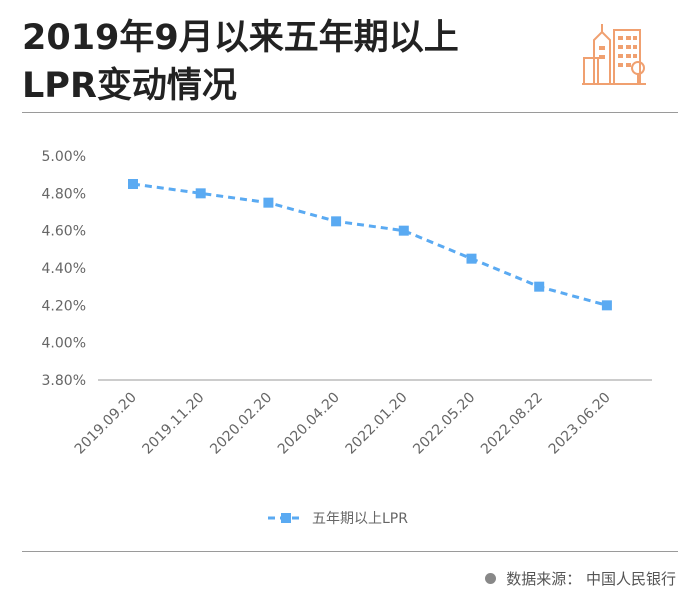  I want to click on y-tick-label: 4.40%, so click(64, 269).